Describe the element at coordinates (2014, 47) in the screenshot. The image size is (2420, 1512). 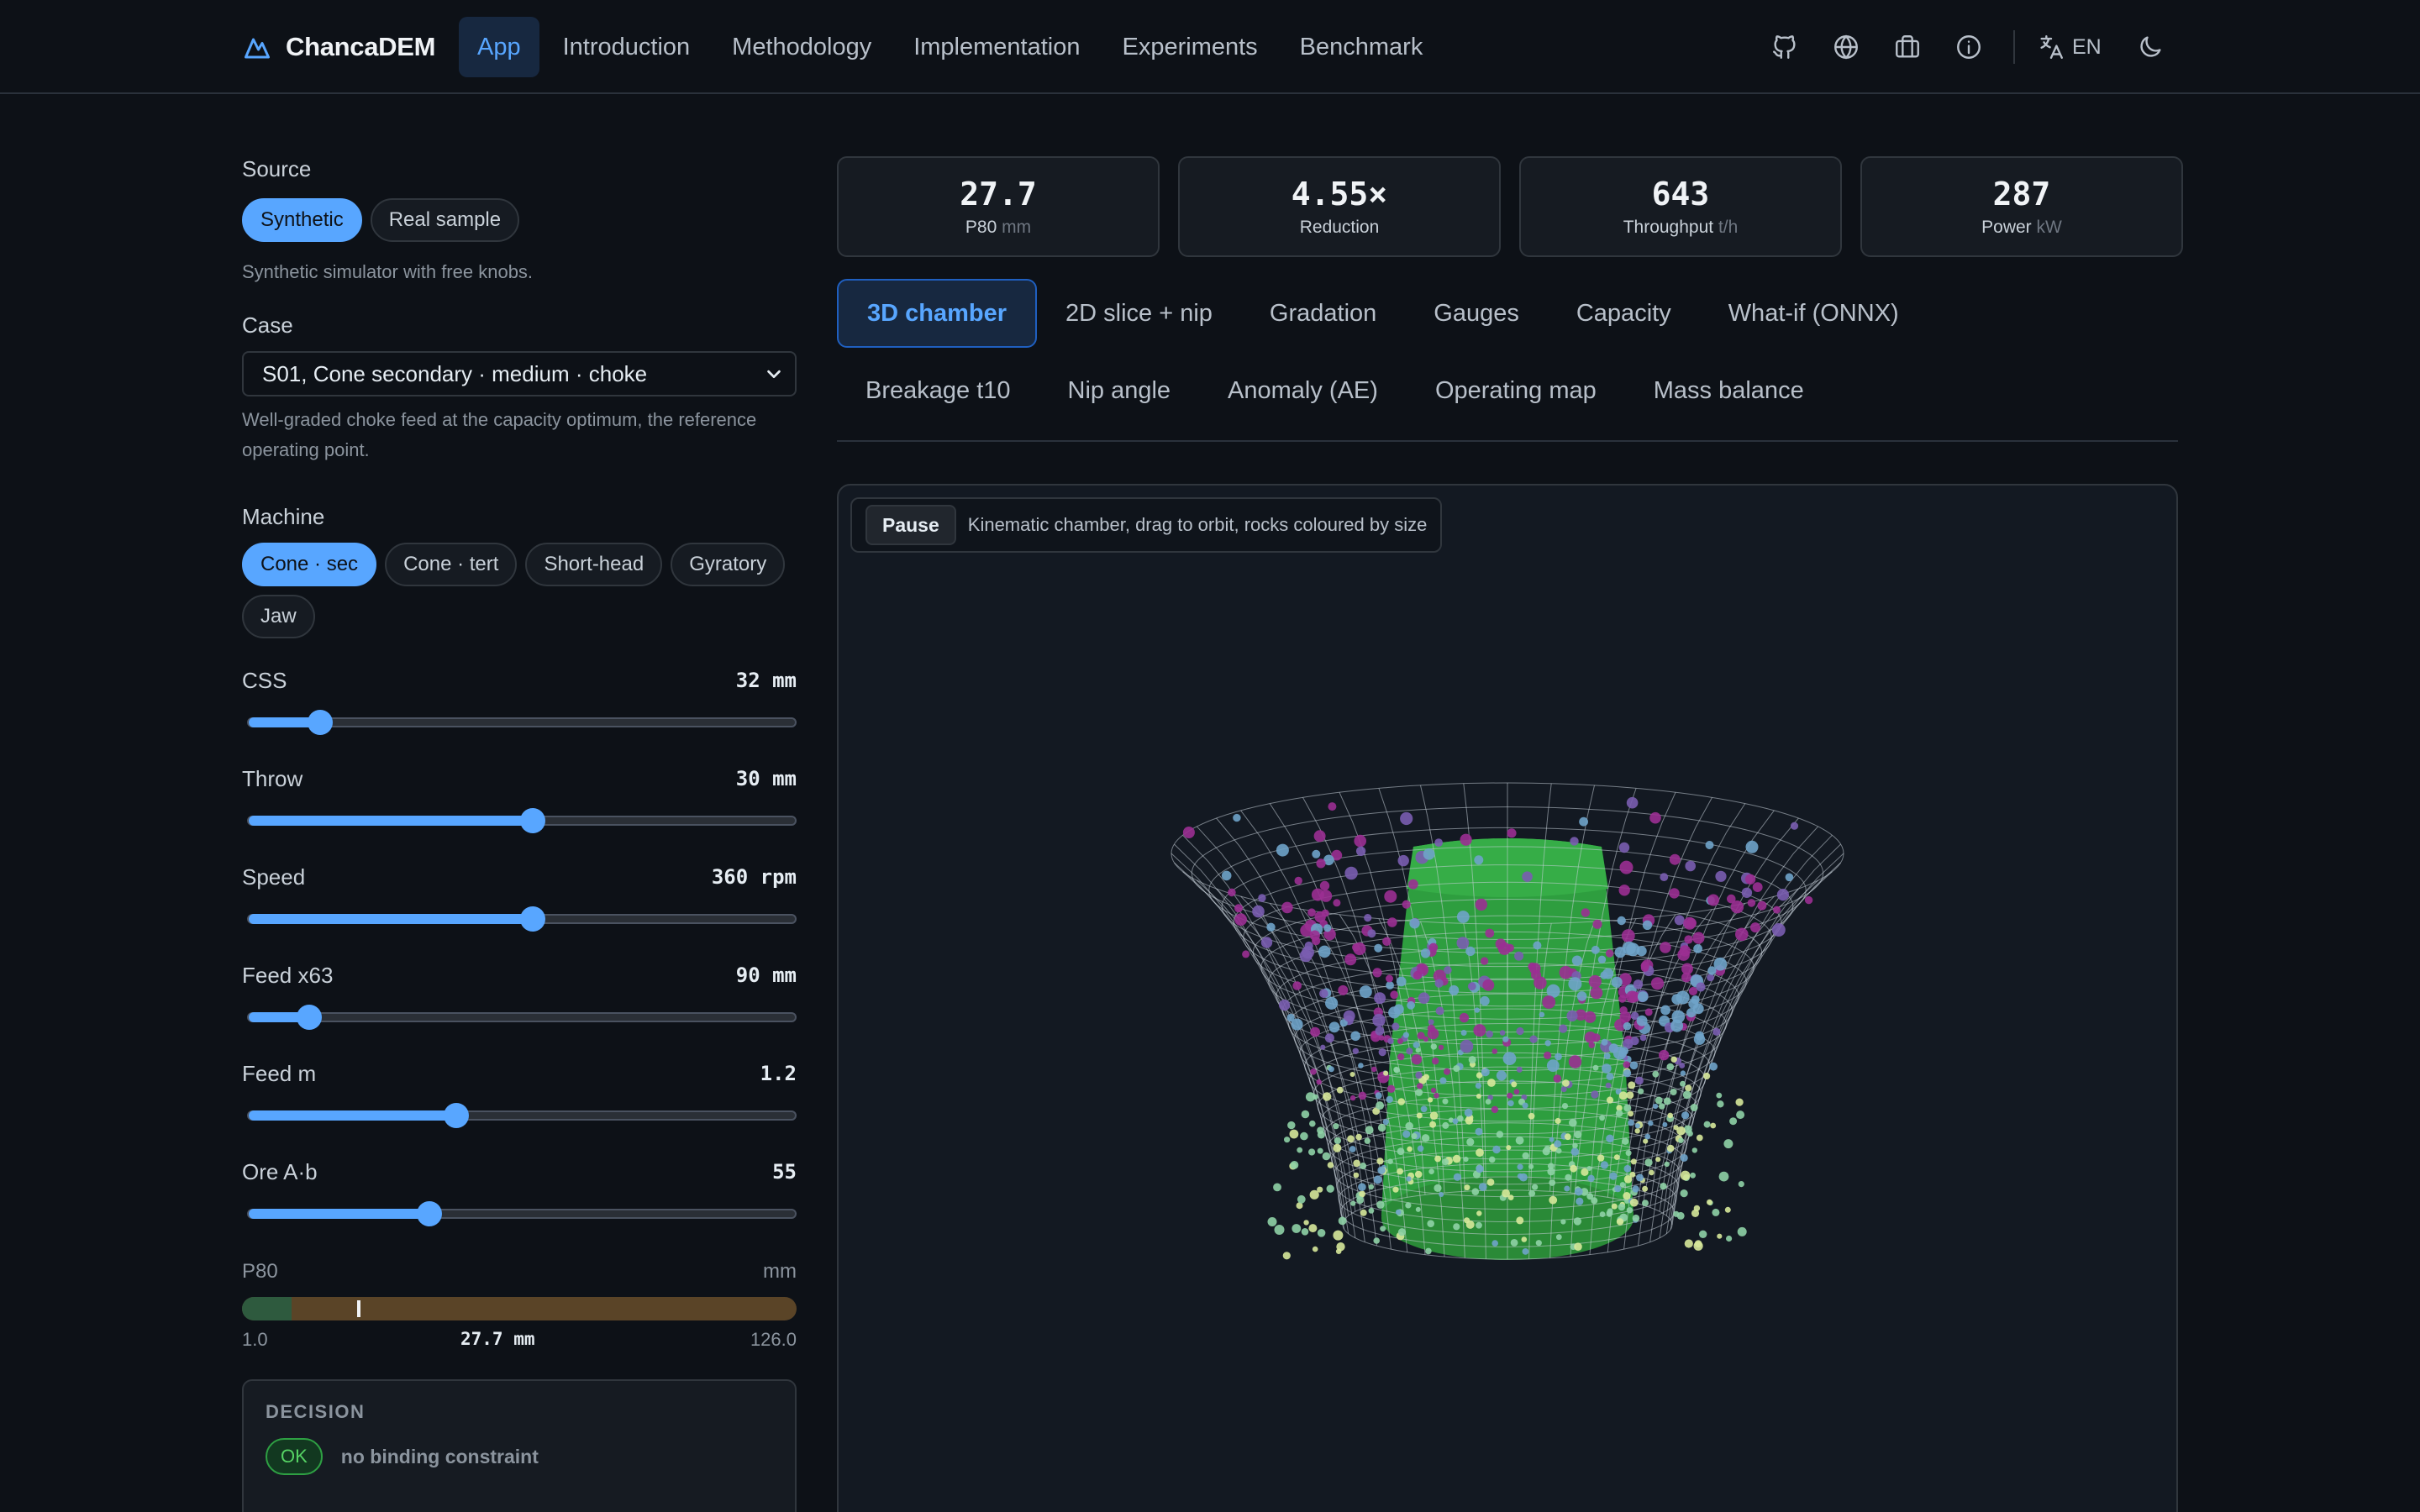
I see `header-divider` at that location.